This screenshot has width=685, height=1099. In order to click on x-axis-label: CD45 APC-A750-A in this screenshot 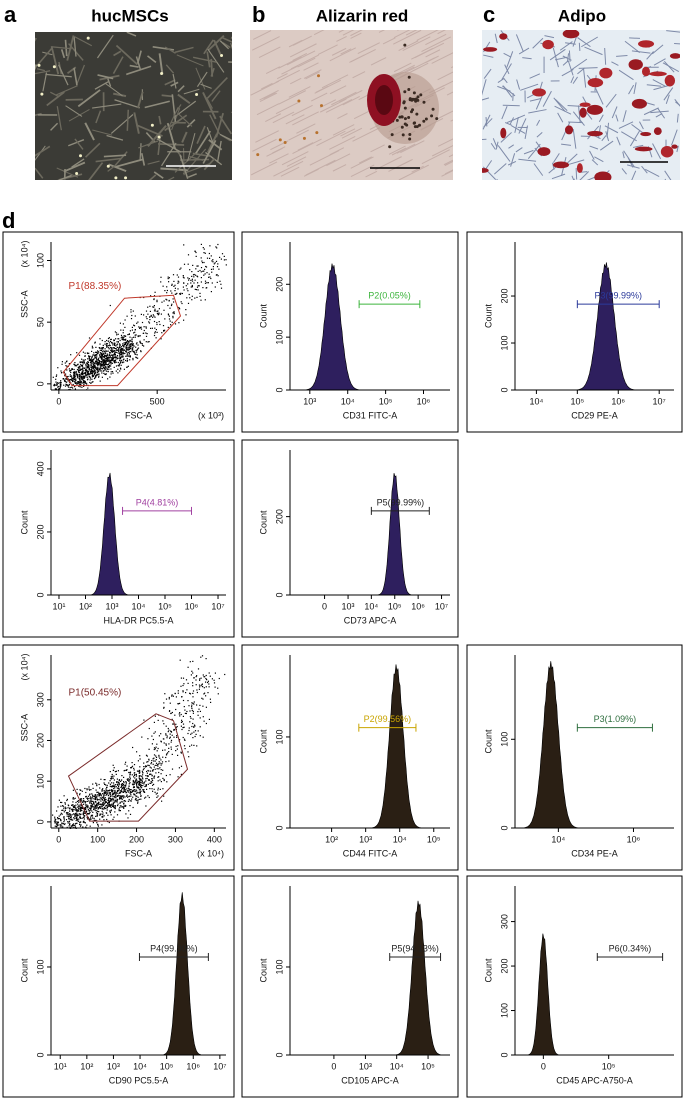, I will do `click(594, 1080)`.